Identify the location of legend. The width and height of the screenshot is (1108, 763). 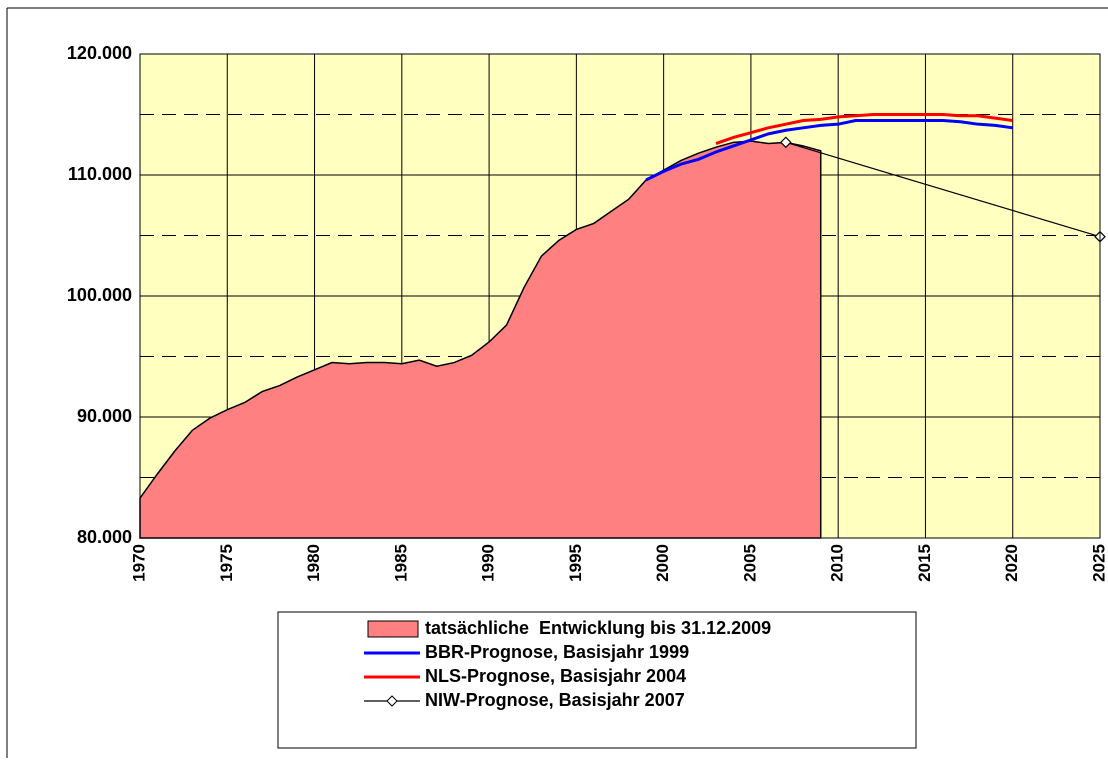
(597, 680).